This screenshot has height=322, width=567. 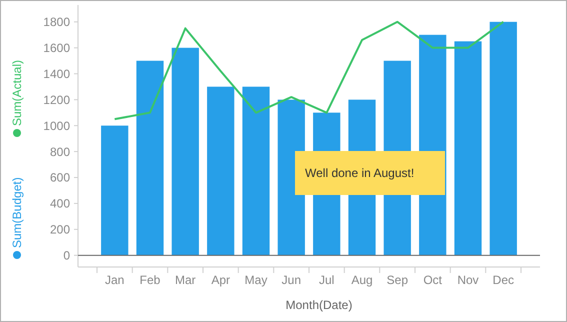 I want to click on note-box: Well done in August!, so click(x=370, y=173).